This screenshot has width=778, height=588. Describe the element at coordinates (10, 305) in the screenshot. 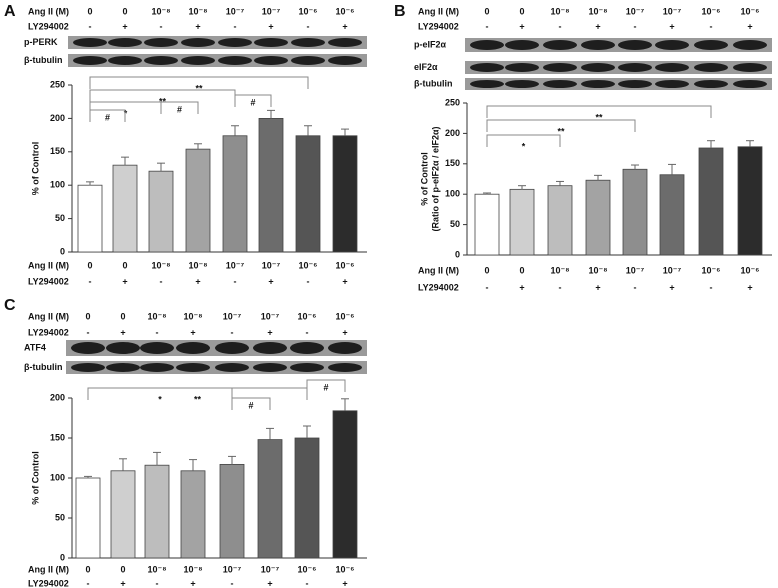

I see `panel-letter: C` at that location.